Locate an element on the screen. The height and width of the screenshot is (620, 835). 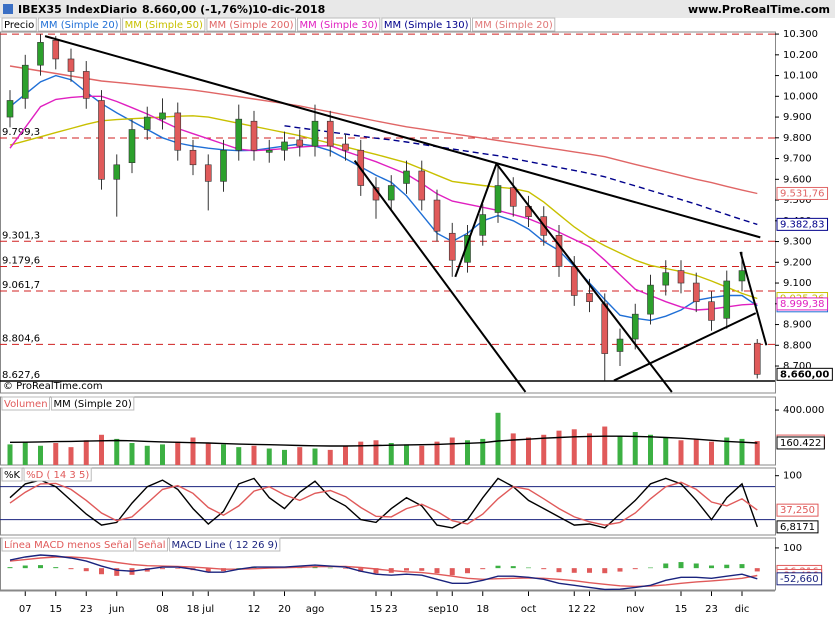
panel-frame is located at coordinates (388, 431).